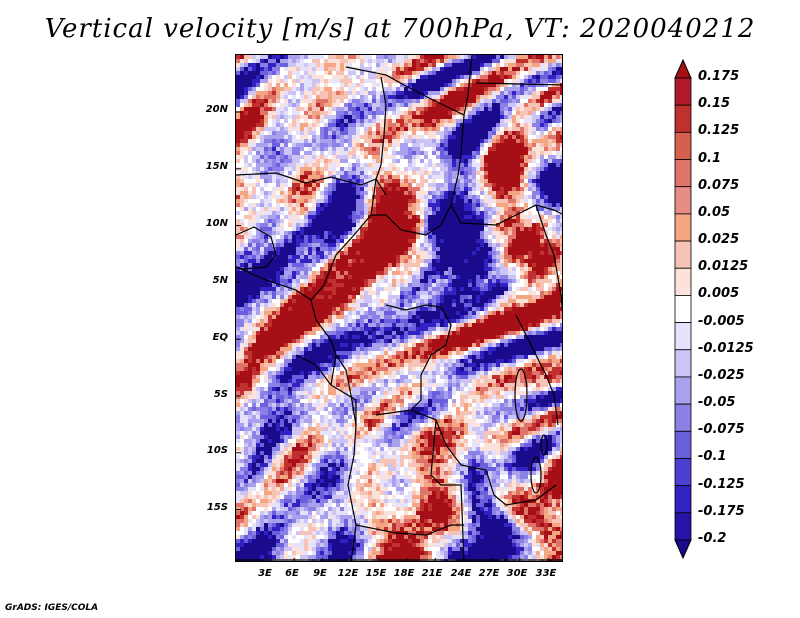 This screenshot has width=800, height=618. Describe the element at coordinates (719, 76) in the screenshot. I see `colorbar-level-label: 0.175` at that location.